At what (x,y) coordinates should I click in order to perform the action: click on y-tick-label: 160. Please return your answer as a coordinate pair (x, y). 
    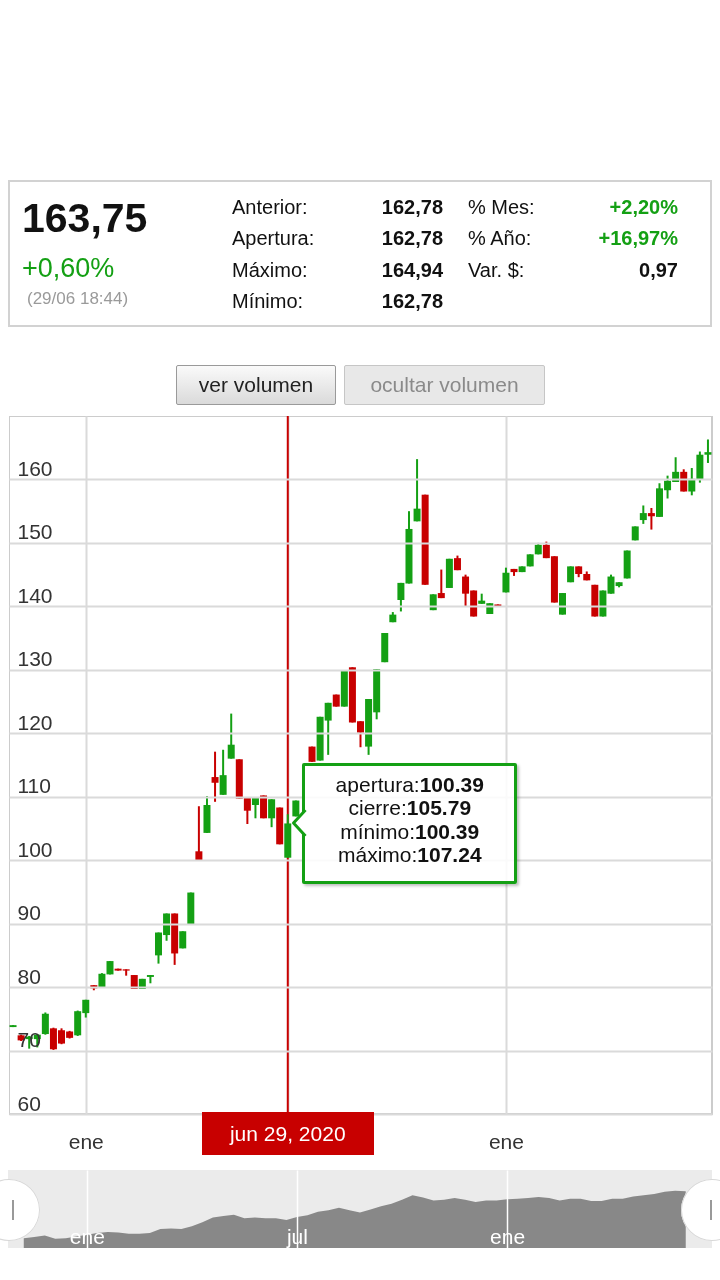
    Looking at the image, I should click on (35, 468).